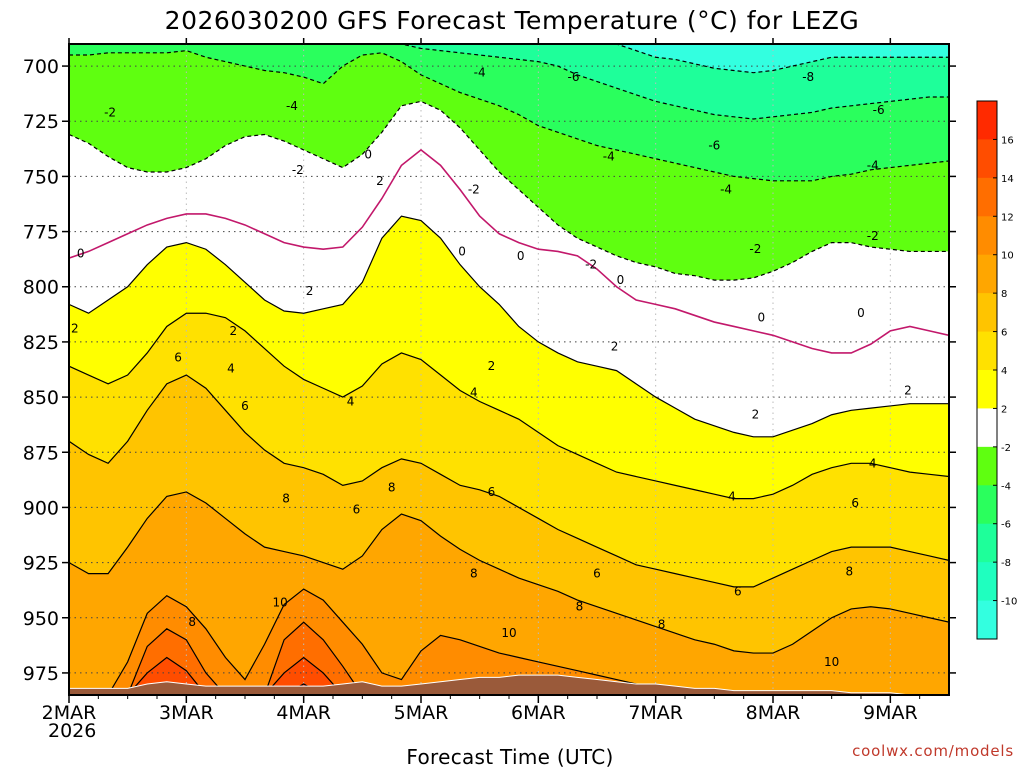  Describe the element at coordinates (538, 713) in the screenshot. I see `x-tick-label: 6MAR` at that location.